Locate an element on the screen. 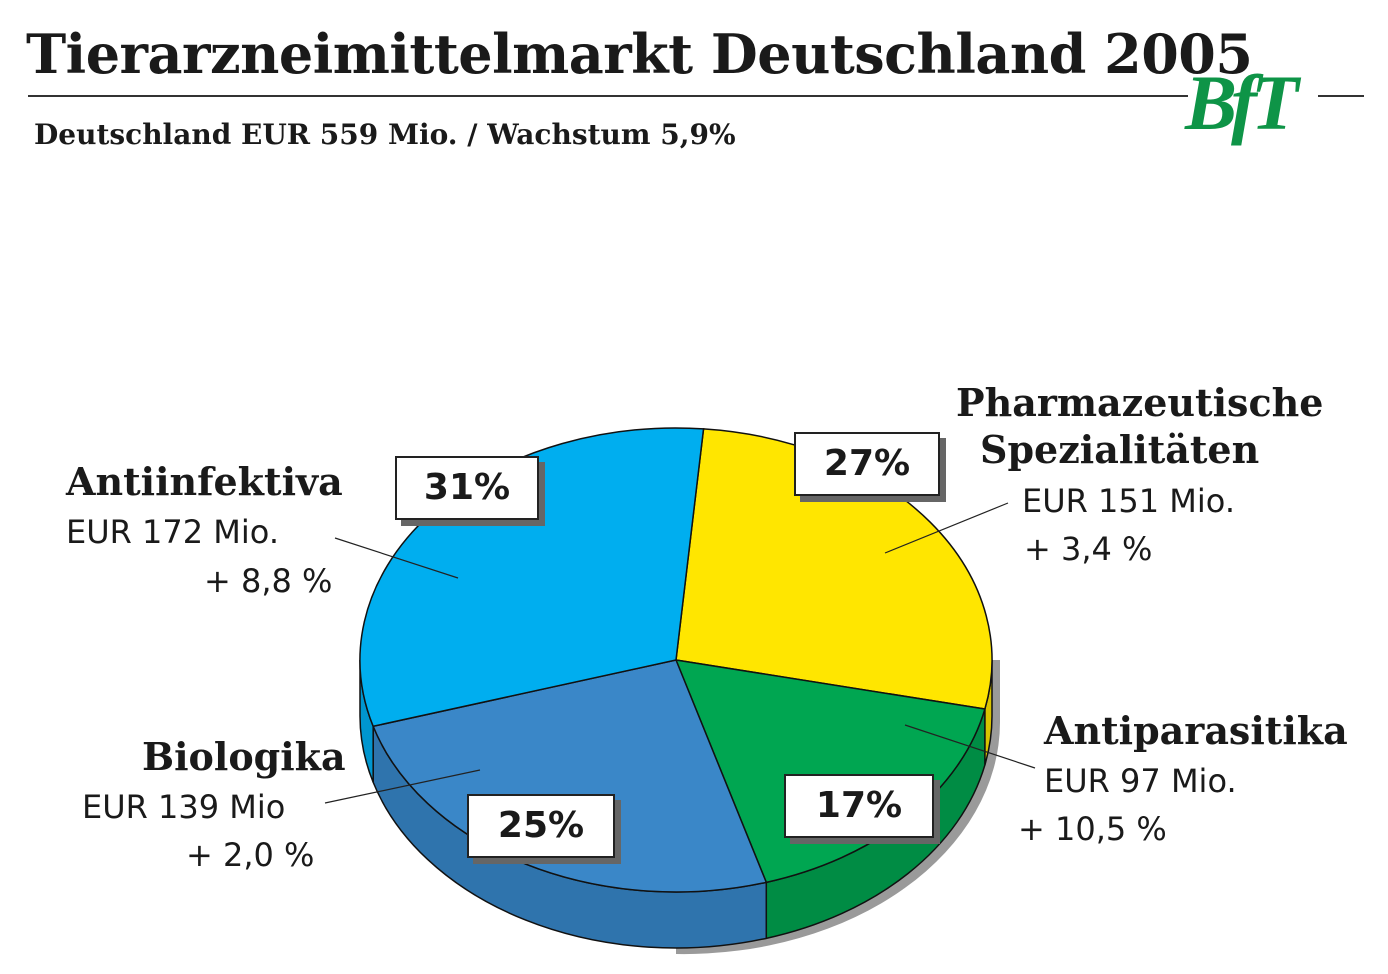  legend-antiparasitika-name: Antiparasitika is located at coordinates (1196, 730).